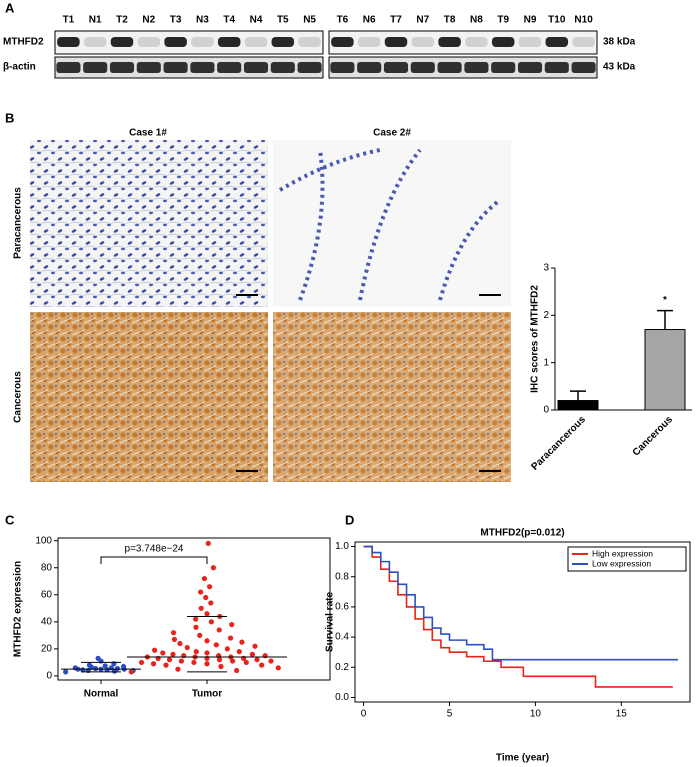 The height and width of the screenshot is (767, 697). What do you see at coordinates (619, 42) in the screenshot?
I see `size-label: 38 kDa` at bounding box center [619, 42].